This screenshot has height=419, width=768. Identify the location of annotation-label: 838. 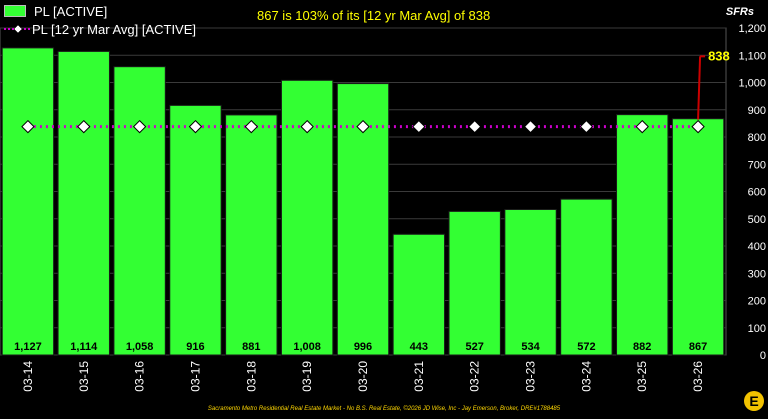
(719, 55).